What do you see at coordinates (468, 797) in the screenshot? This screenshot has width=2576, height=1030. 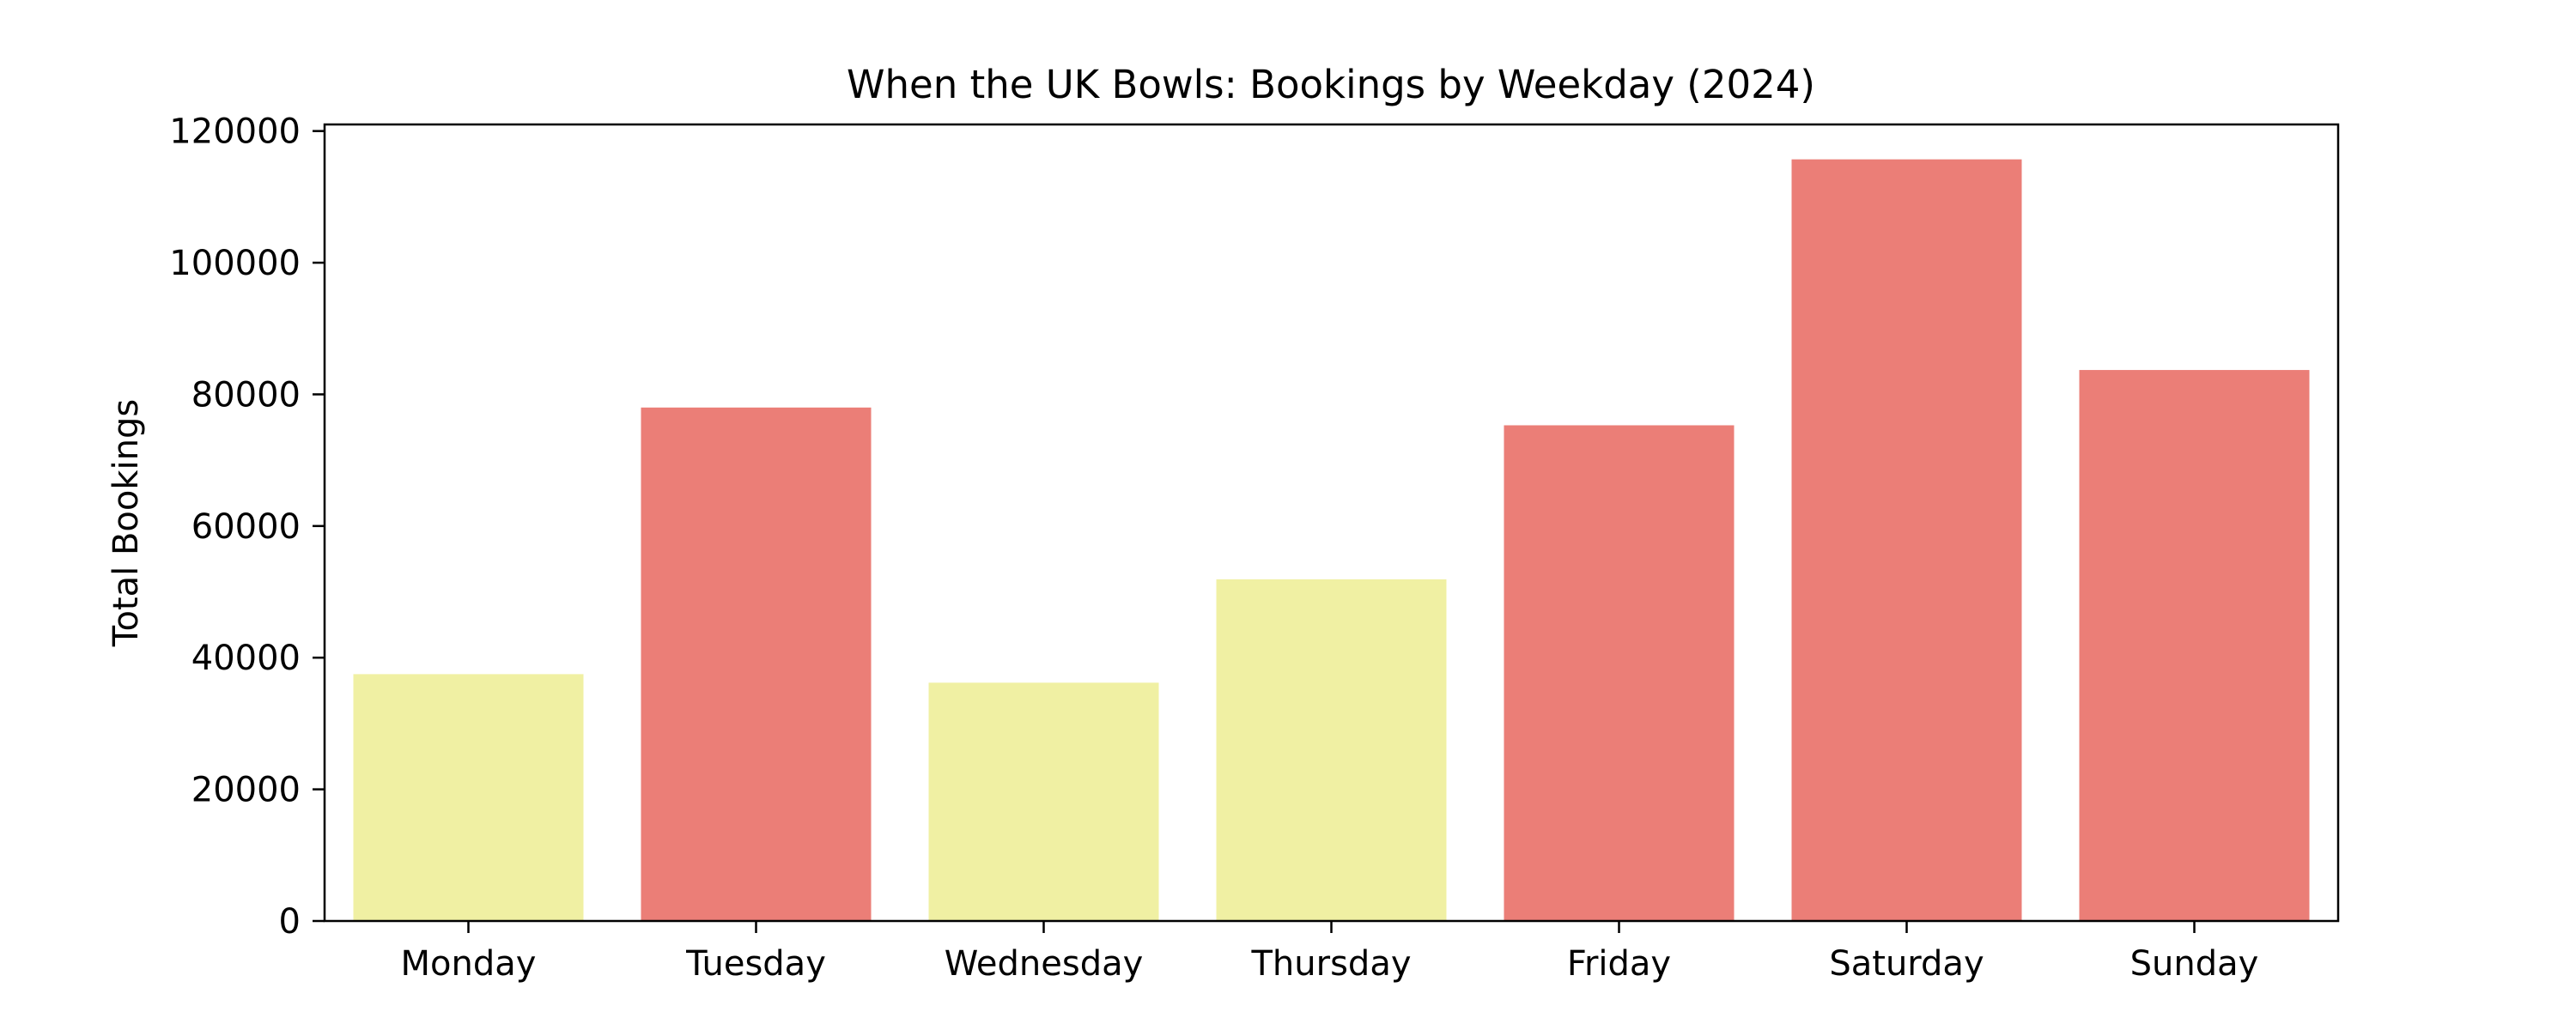 I see `bar-monday` at bounding box center [468, 797].